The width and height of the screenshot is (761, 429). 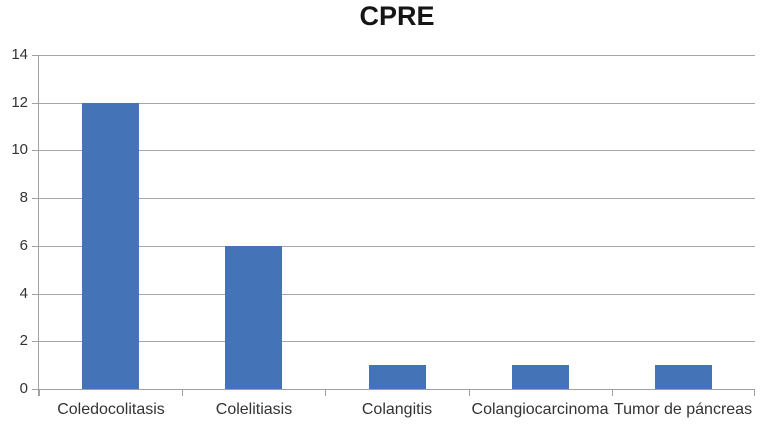 What do you see at coordinates (19, 149) in the screenshot?
I see `y-axis-label: 10` at bounding box center [19, 149].